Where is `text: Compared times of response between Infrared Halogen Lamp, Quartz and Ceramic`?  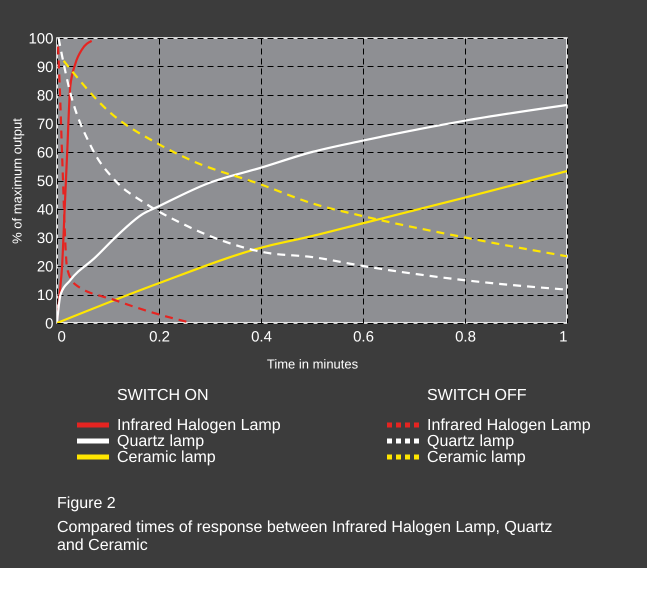
text: Compared times of response between Infrared Halogen Lamp, Quartz and Ceramic is located at coordinates (304, 536).